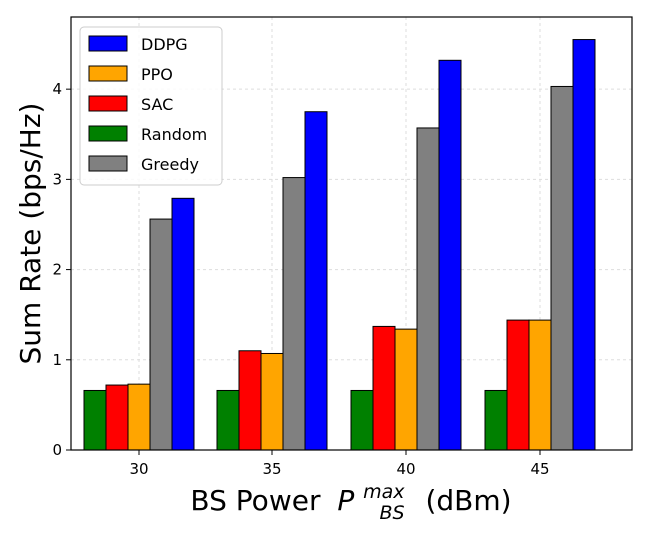 Image resolution: width=654 pixels, height=544 pixels. I want to click on x-axis-title-unit: (dBm), so click(468, 500).